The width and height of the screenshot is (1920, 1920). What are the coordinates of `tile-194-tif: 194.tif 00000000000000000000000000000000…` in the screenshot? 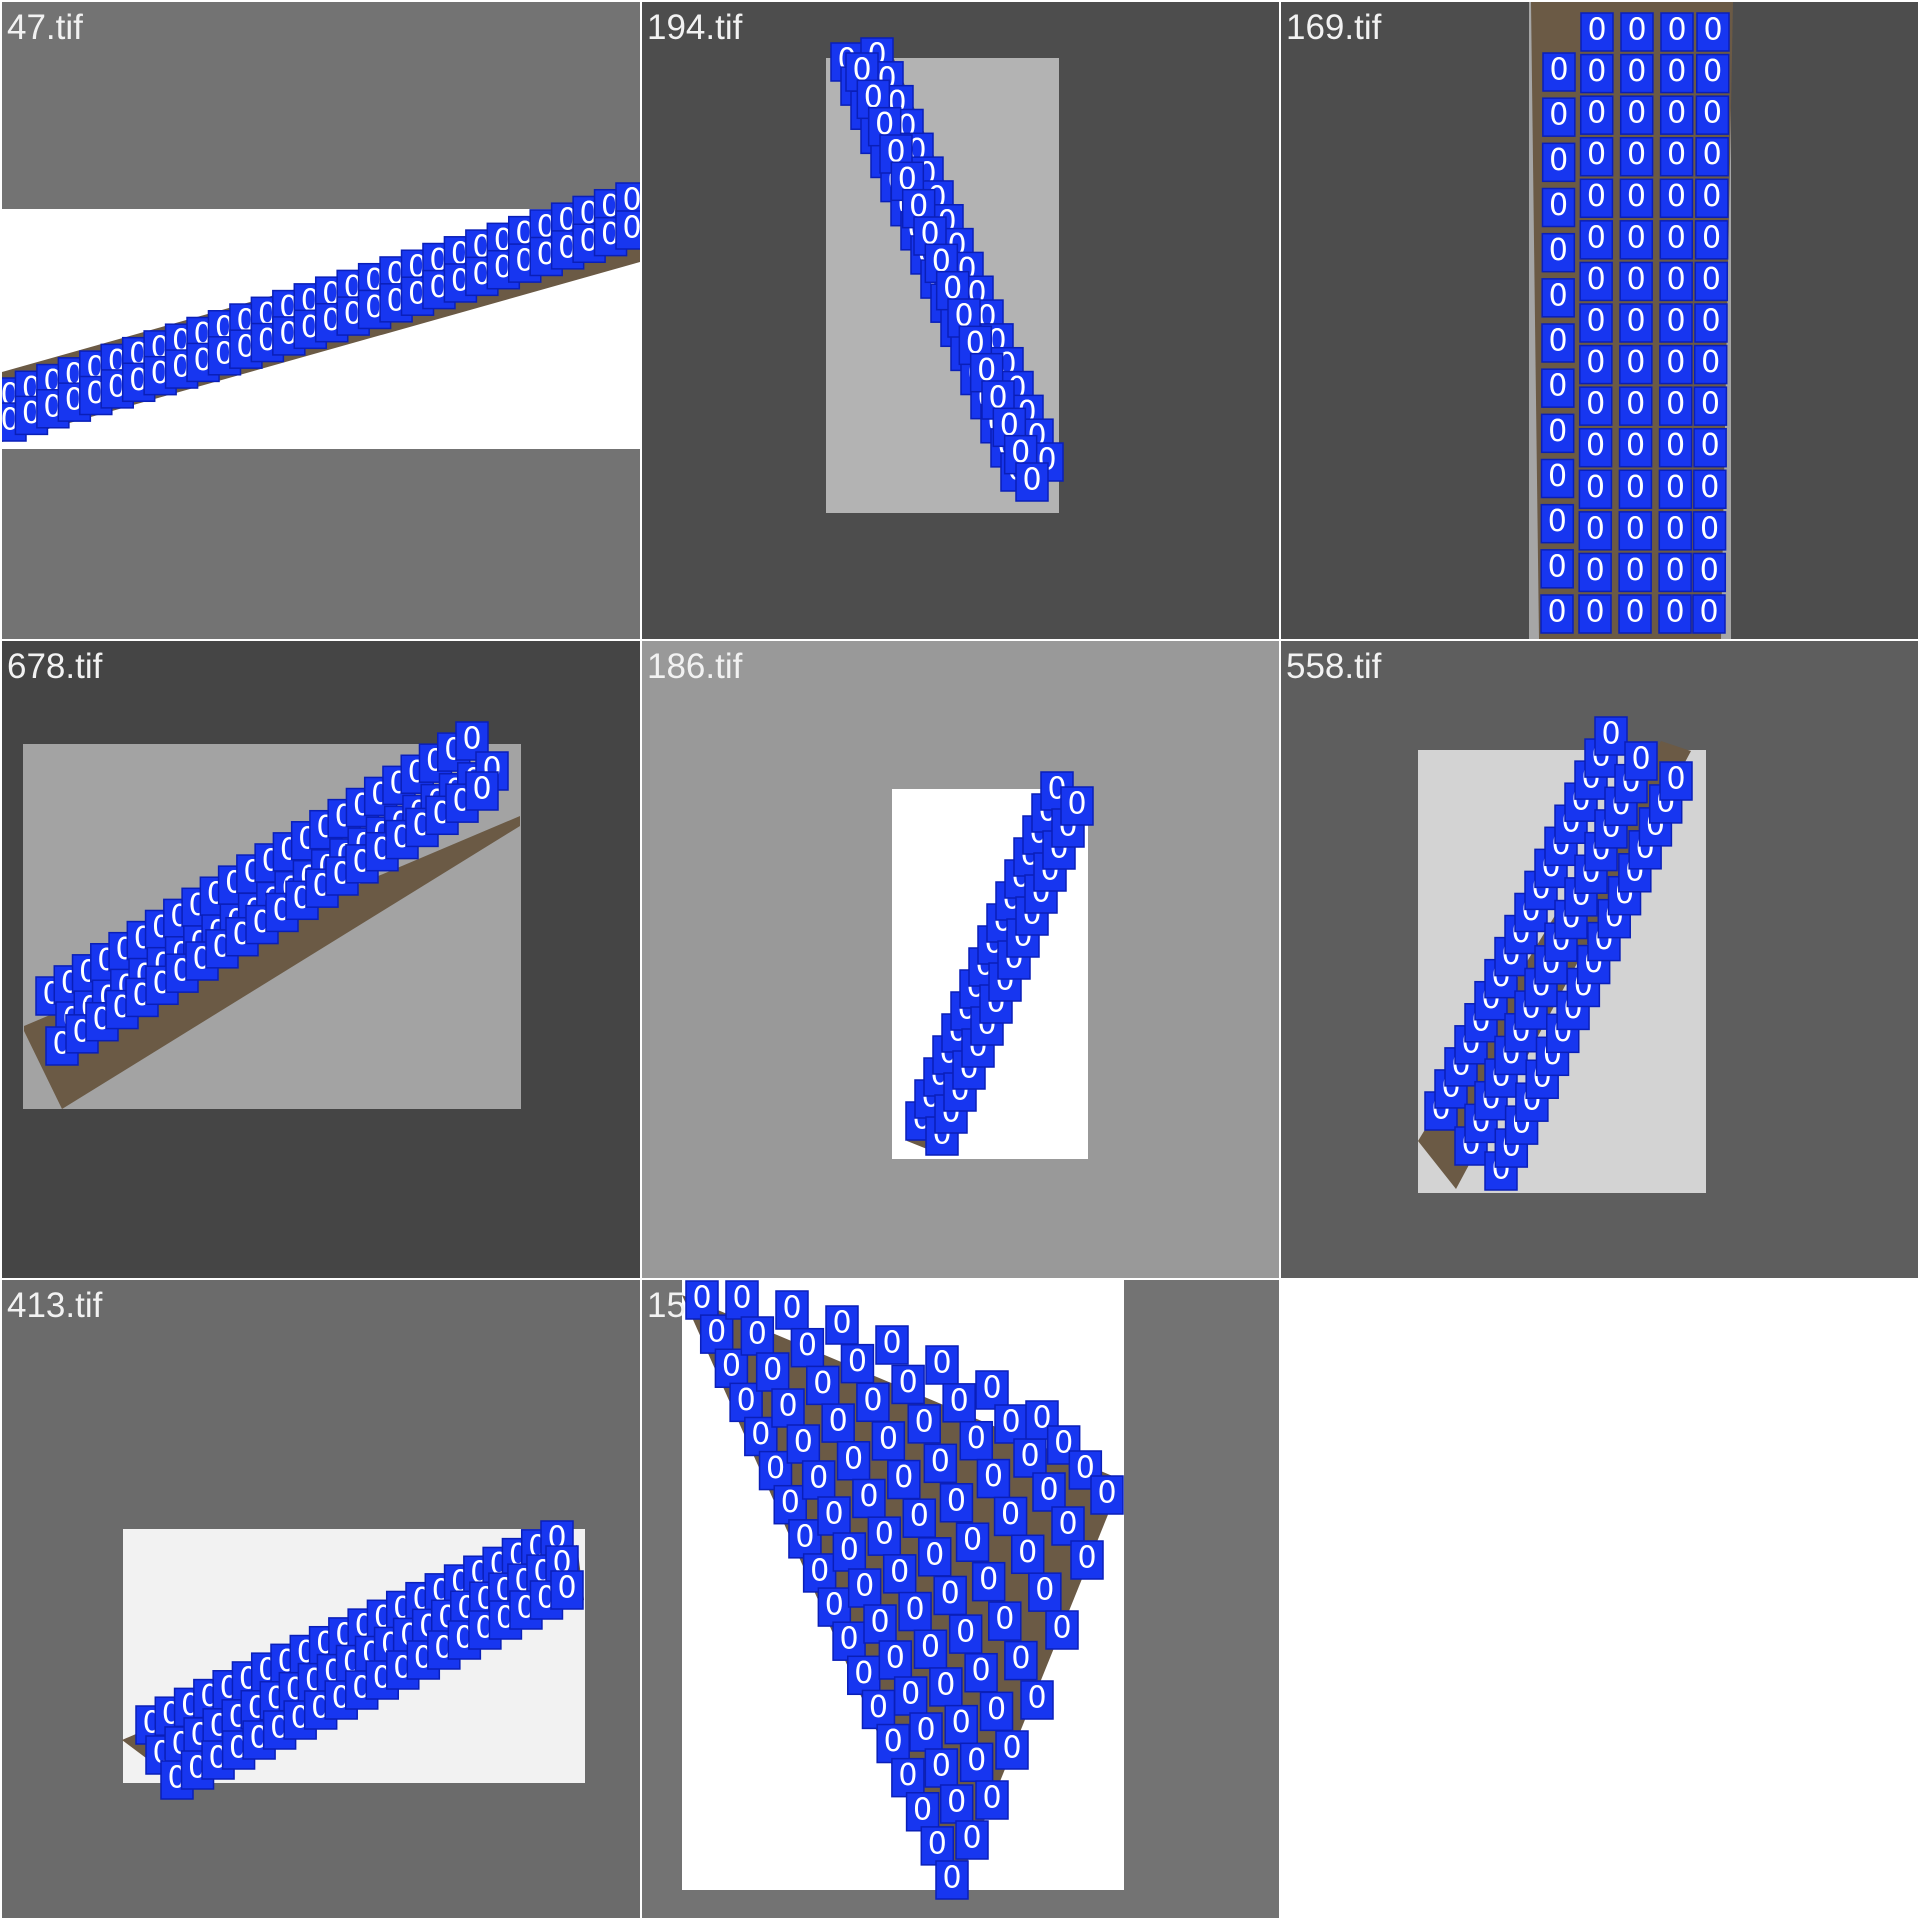 It's located at (960, 320).